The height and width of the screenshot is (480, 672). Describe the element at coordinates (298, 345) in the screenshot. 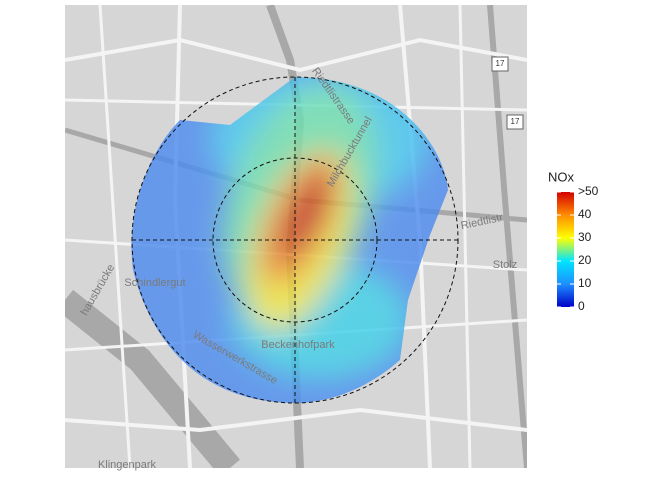

I see `map-label: Beckenhofpark` at that location.